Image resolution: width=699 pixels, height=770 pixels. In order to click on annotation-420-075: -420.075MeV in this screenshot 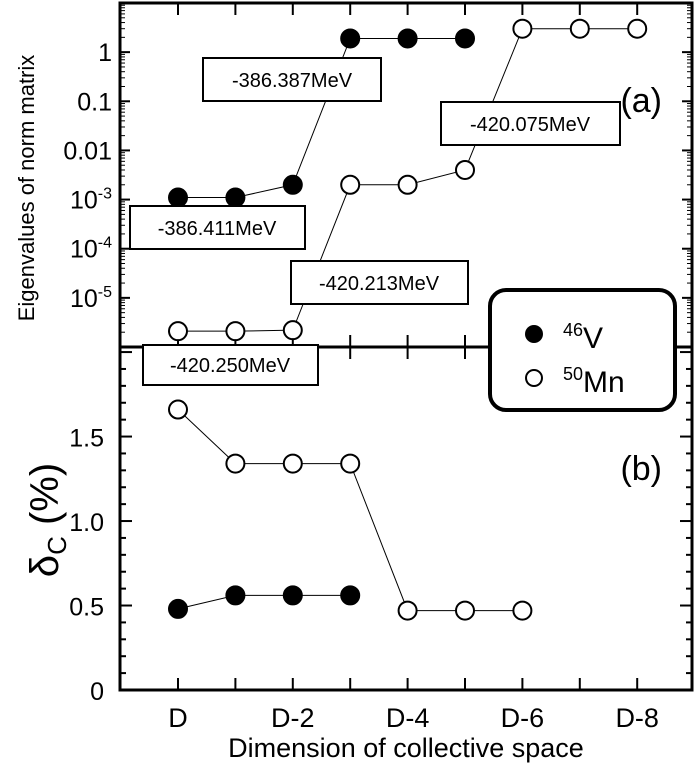, I will do `click(530, 123)`.